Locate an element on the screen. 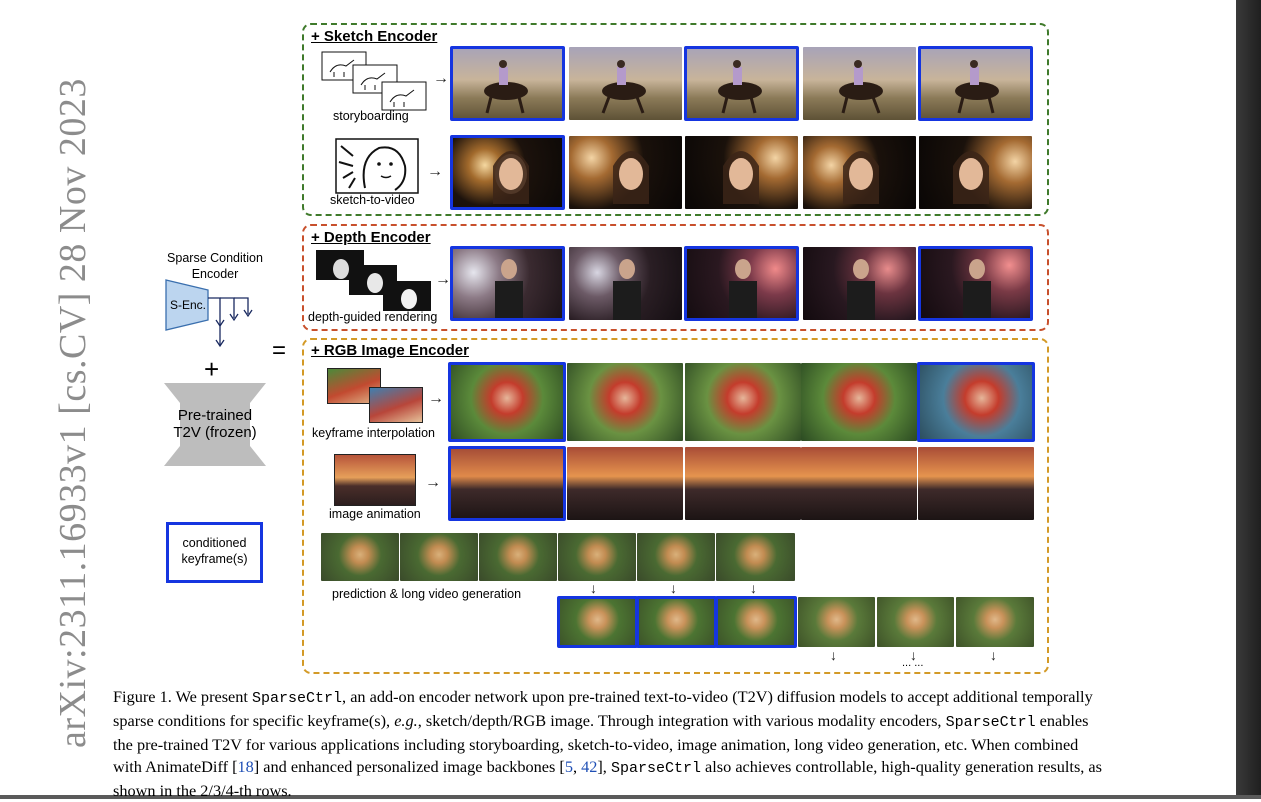 The height and width of the screenshot is (802, 1261). citation-link: 18 is located at coordinates (245, 766).